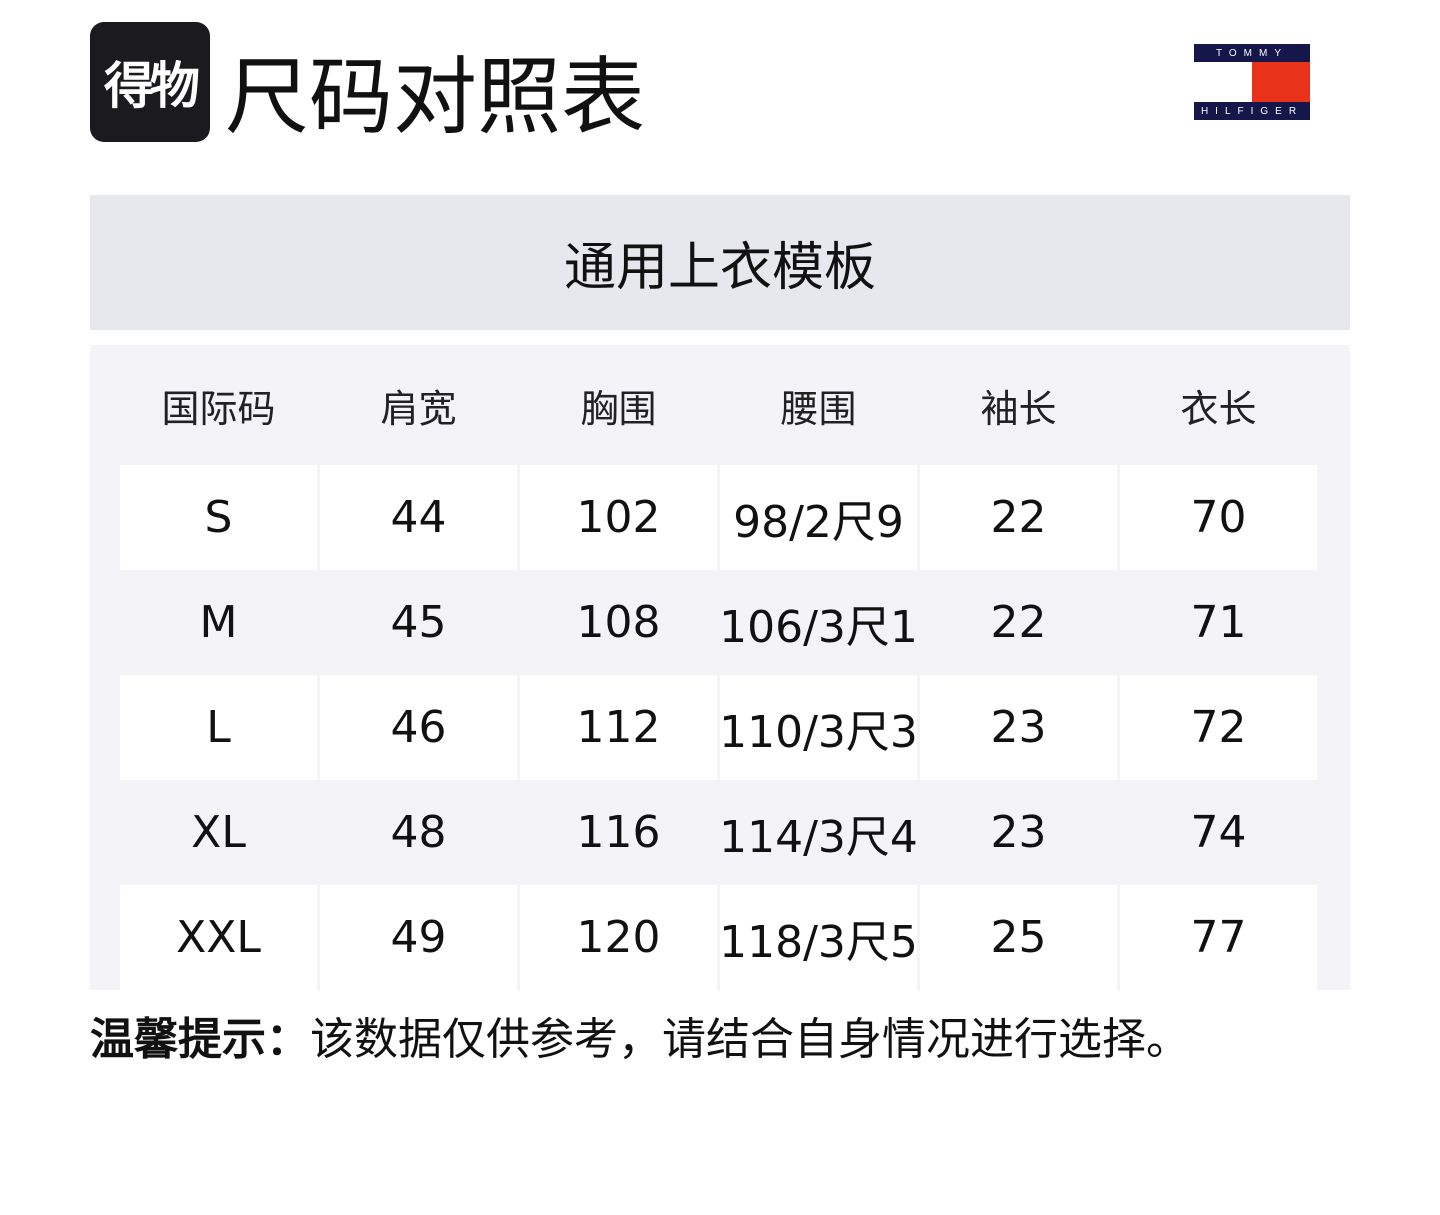 This screenshot has width=1440, height=1215. I want to click on table-cell: 120, so click(618, 937).